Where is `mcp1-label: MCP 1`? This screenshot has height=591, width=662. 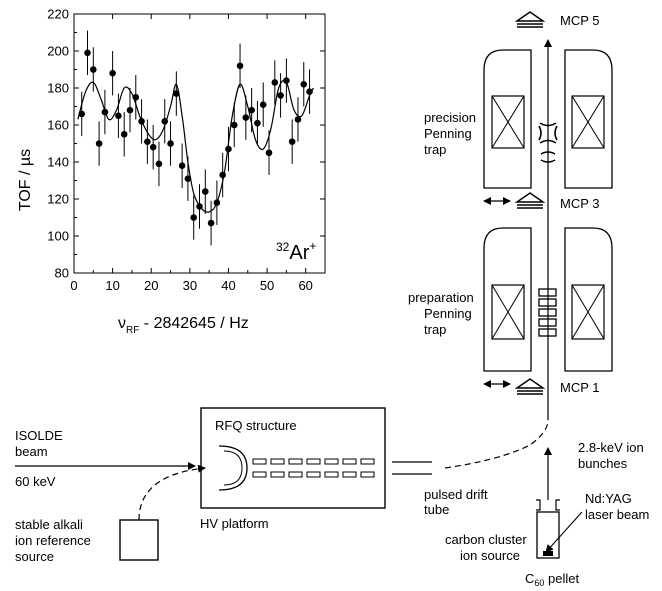 mcp1-label: MCP 1 is located at coordinates (580, 387).